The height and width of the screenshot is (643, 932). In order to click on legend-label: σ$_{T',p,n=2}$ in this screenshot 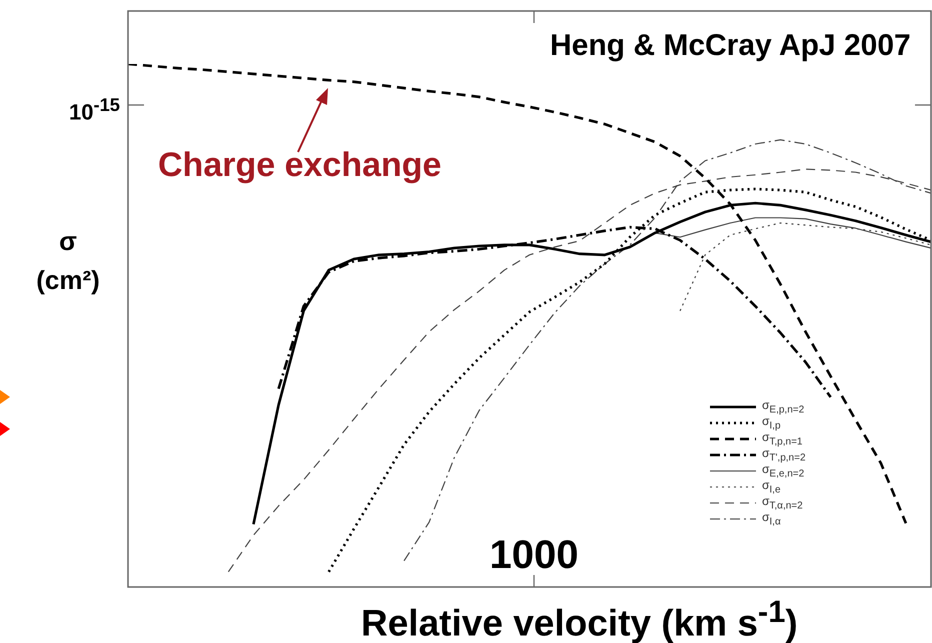, I will do `click(784, 455)`.